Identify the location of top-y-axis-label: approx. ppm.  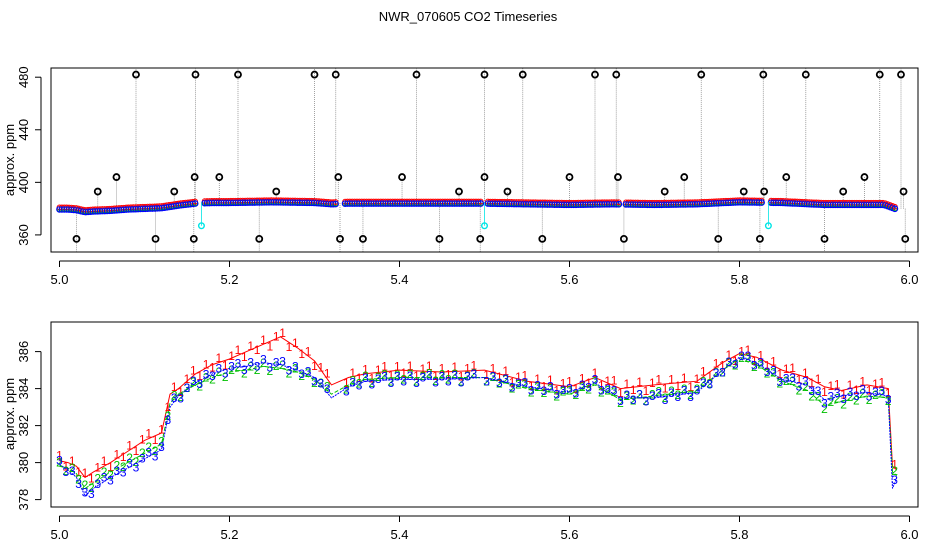
(9, 160).